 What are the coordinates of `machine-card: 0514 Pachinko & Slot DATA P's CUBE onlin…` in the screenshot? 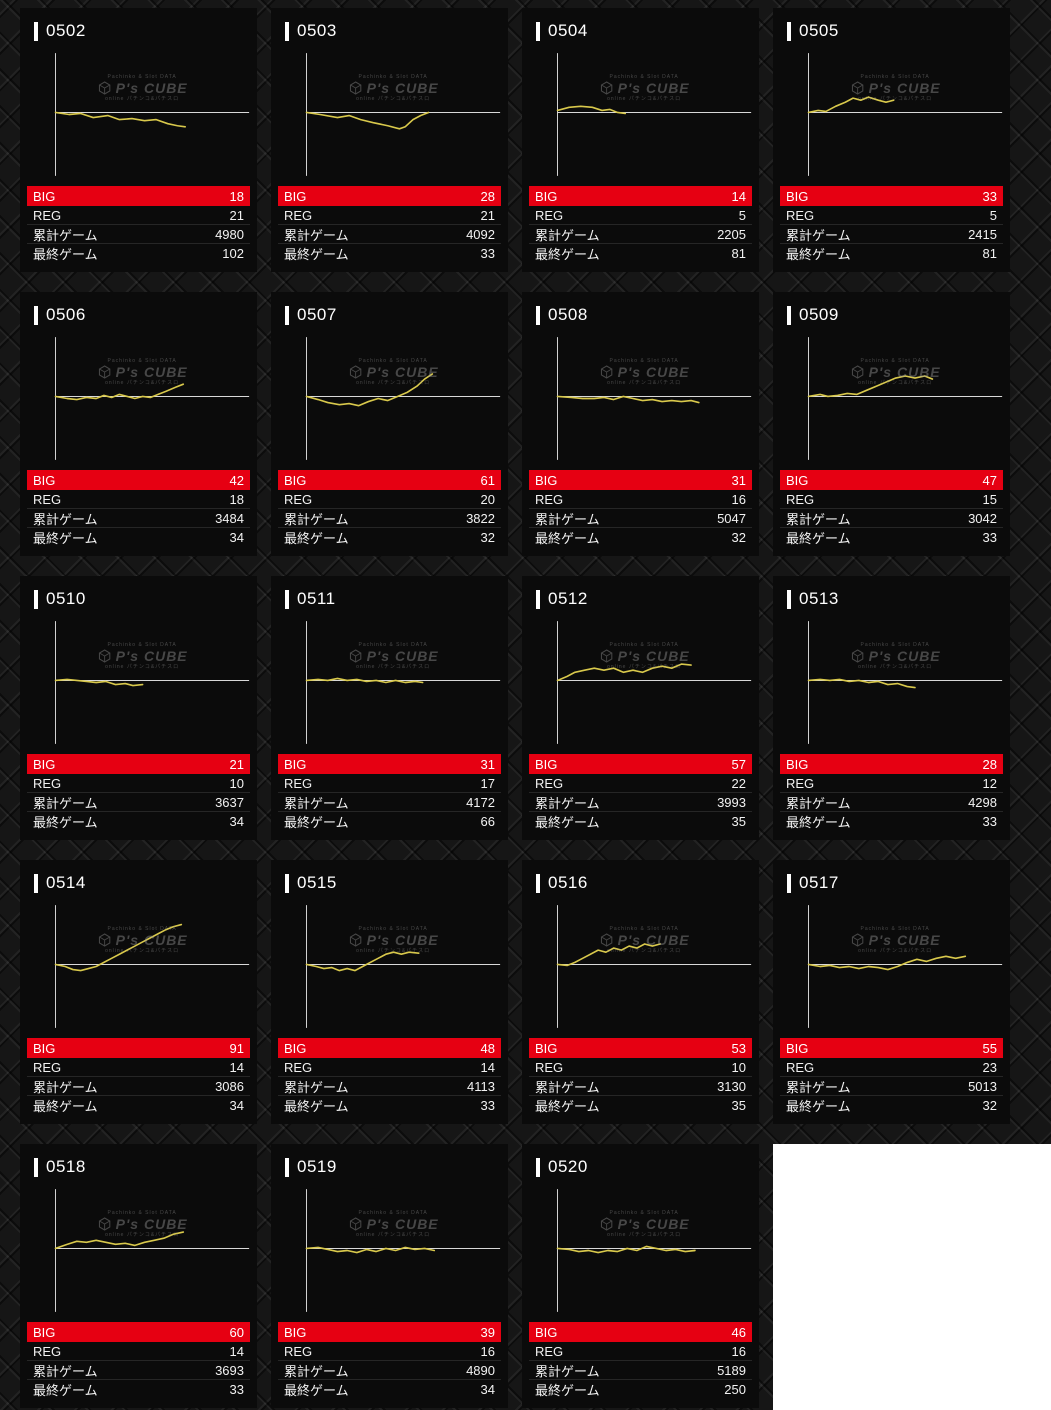 It's located at (138, 992).